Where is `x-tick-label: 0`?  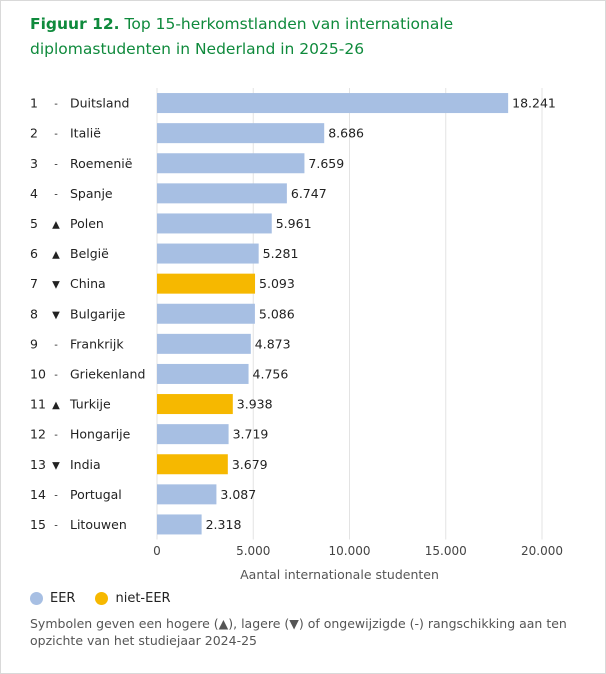
x-tick-label: 0 is located at coordinates (157, 551).